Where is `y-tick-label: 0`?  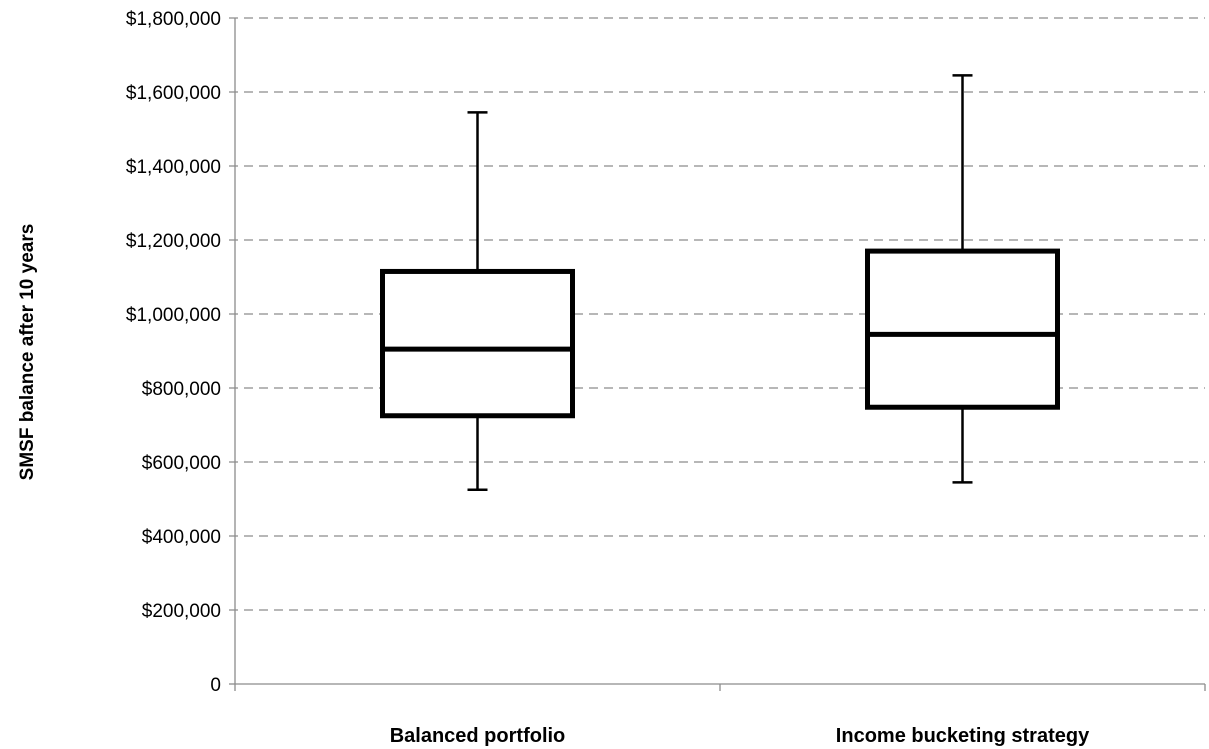
y-tick-label: 0 is located at coordinates (215, 685).